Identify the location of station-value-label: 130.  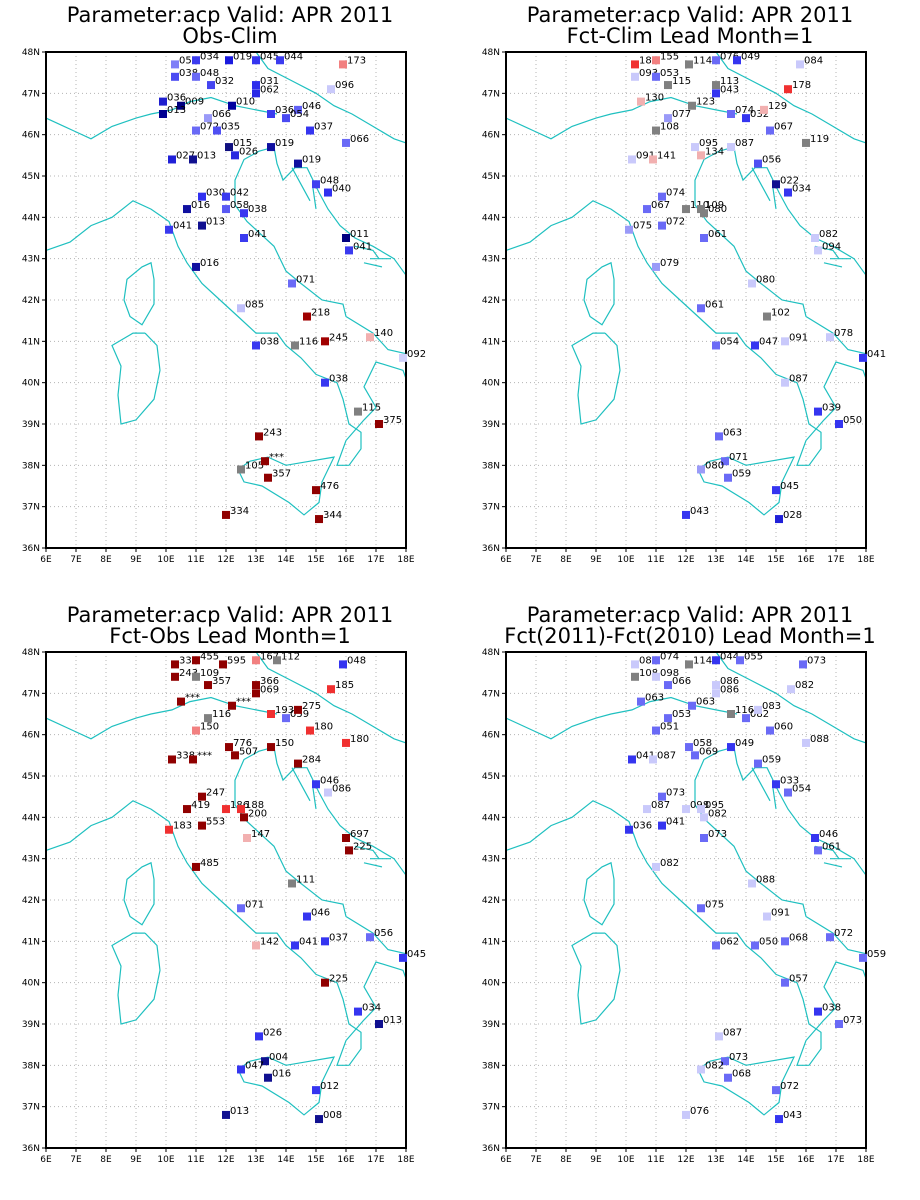
(654, 98).